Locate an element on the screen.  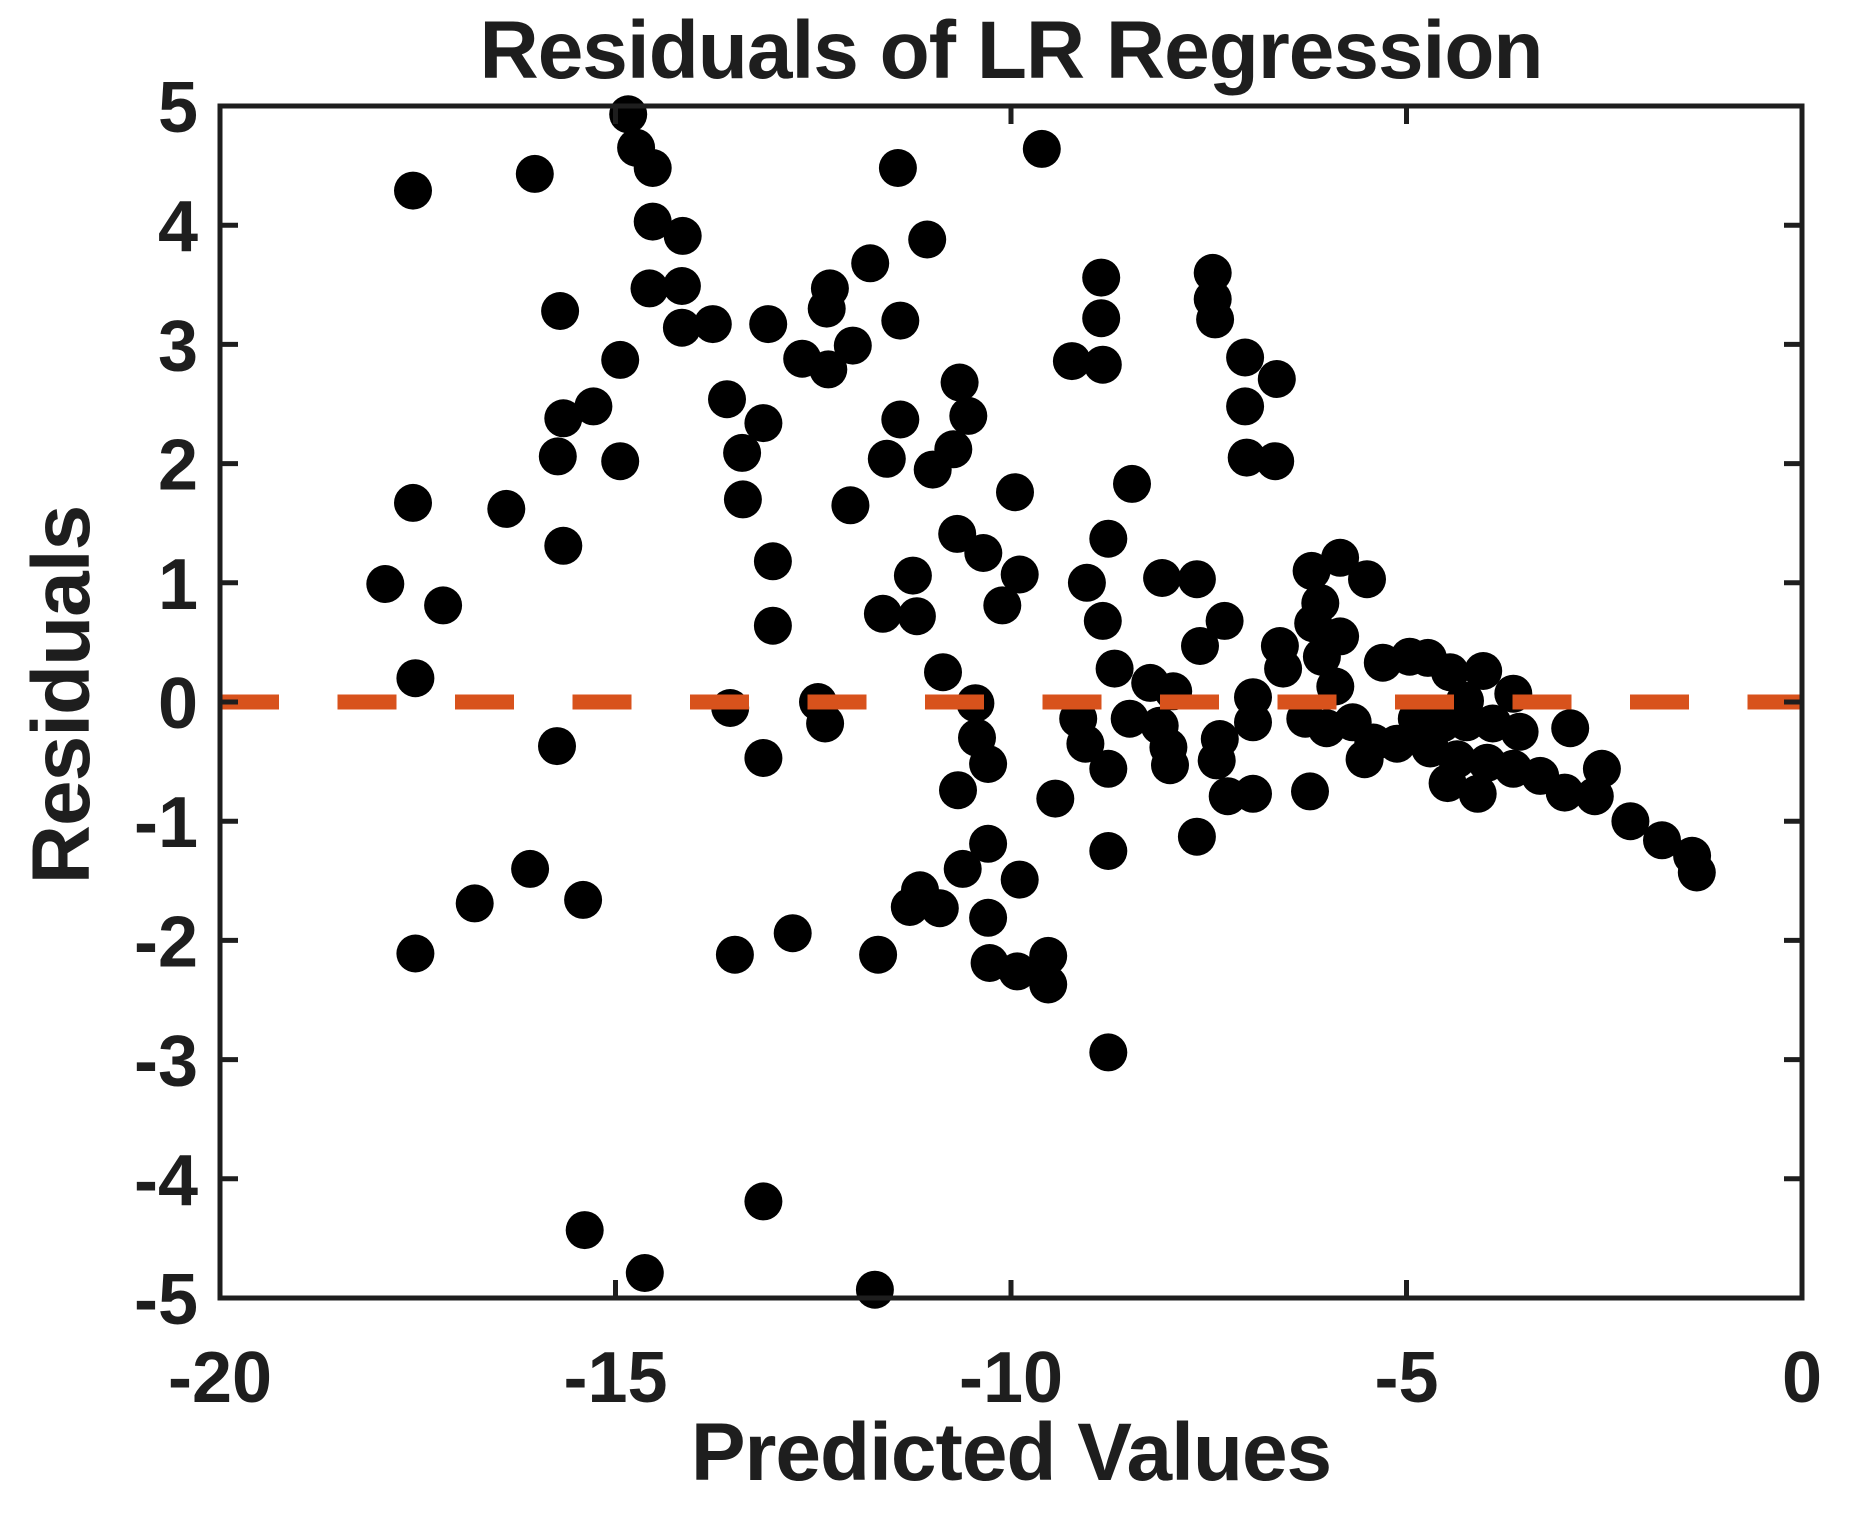
y-tick-label: -1 is located at coordinates (166, 823).